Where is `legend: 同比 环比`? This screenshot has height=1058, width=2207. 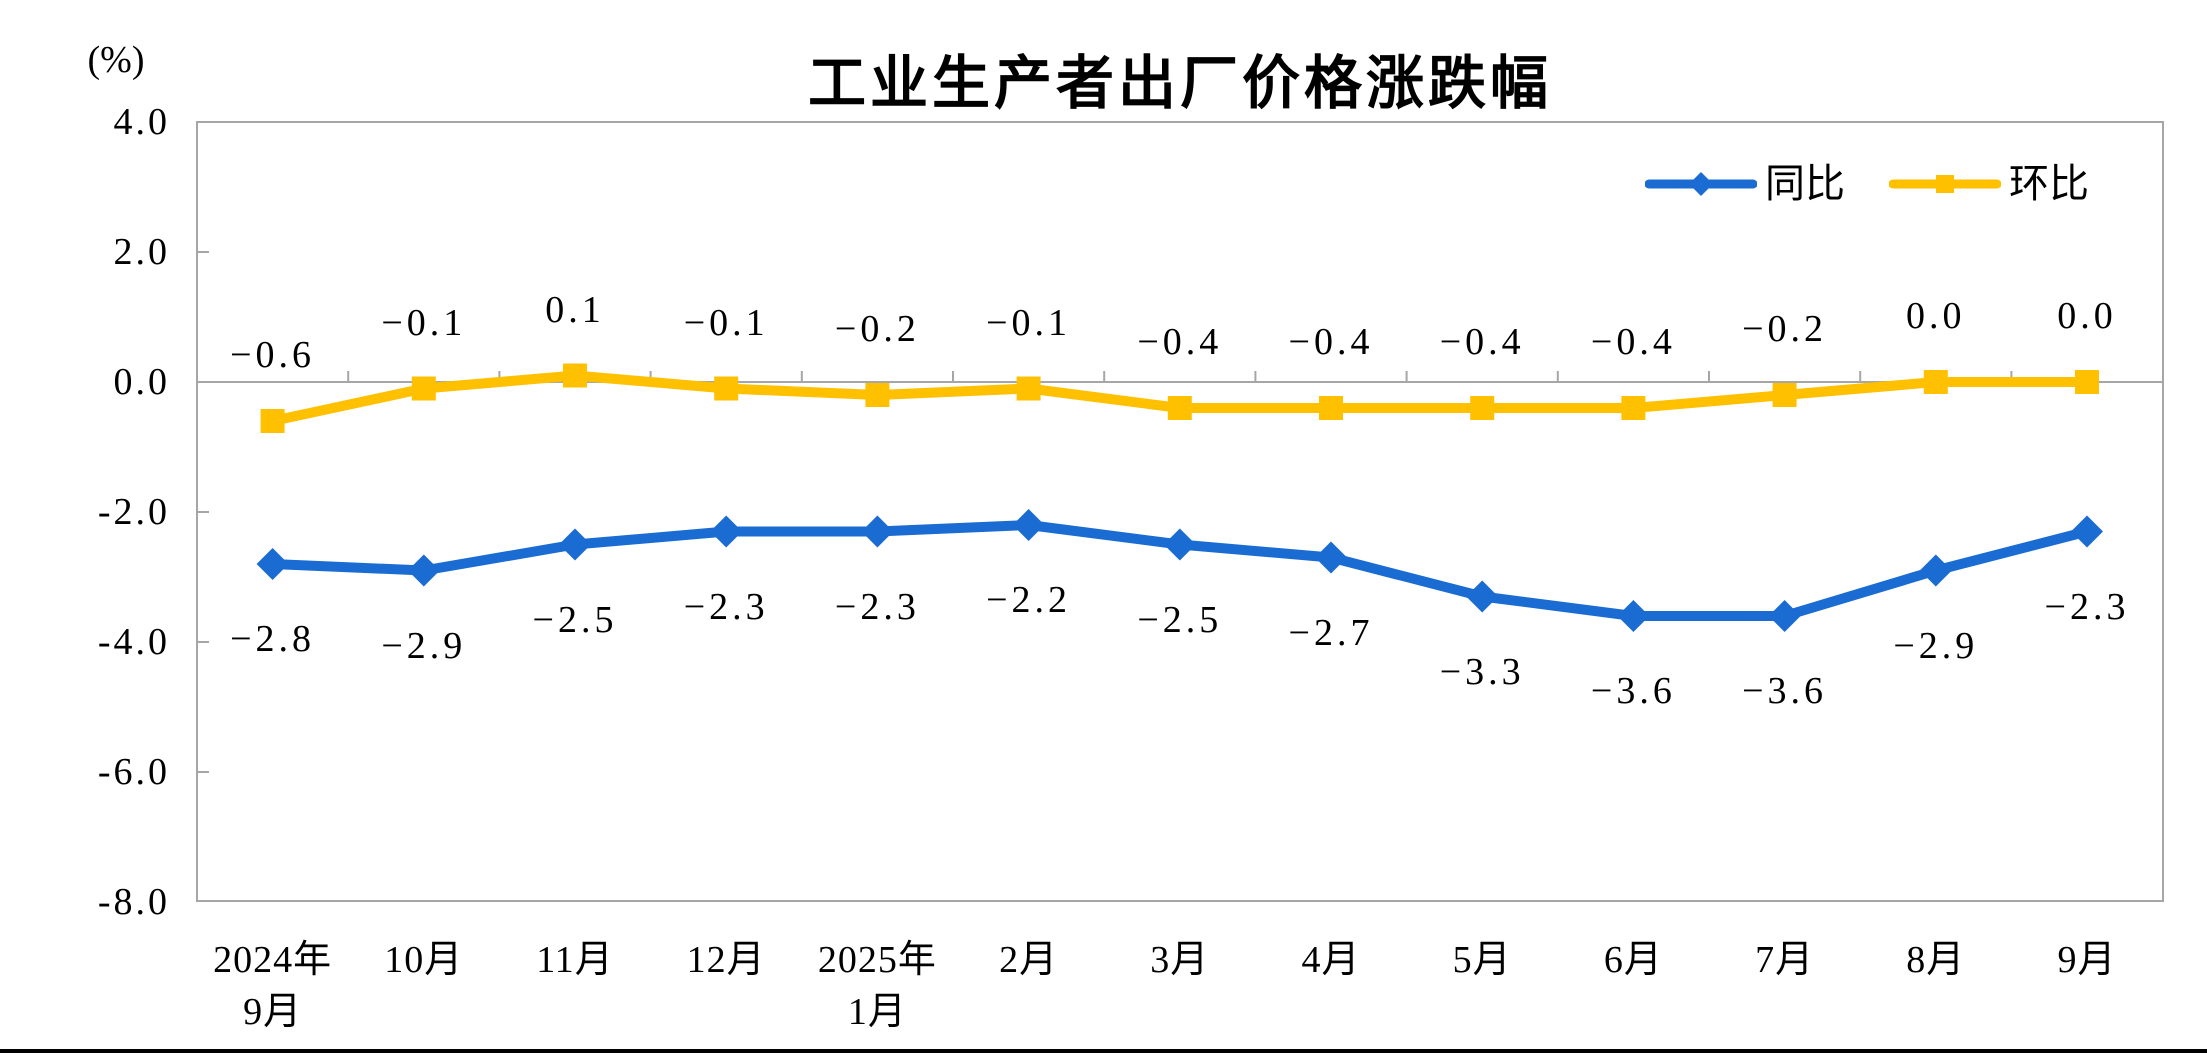 legend: 同比 环比 is located at coordinates (1867, 184).